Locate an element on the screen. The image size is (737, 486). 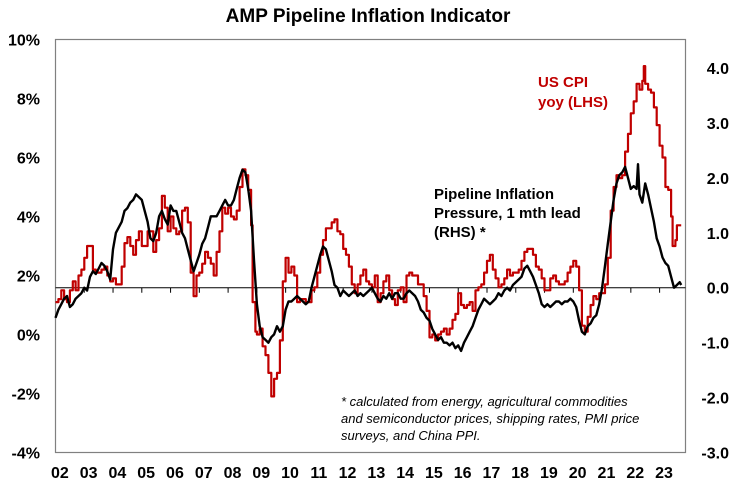
x-tick-label: 03 is located at coordinates (89, 473).